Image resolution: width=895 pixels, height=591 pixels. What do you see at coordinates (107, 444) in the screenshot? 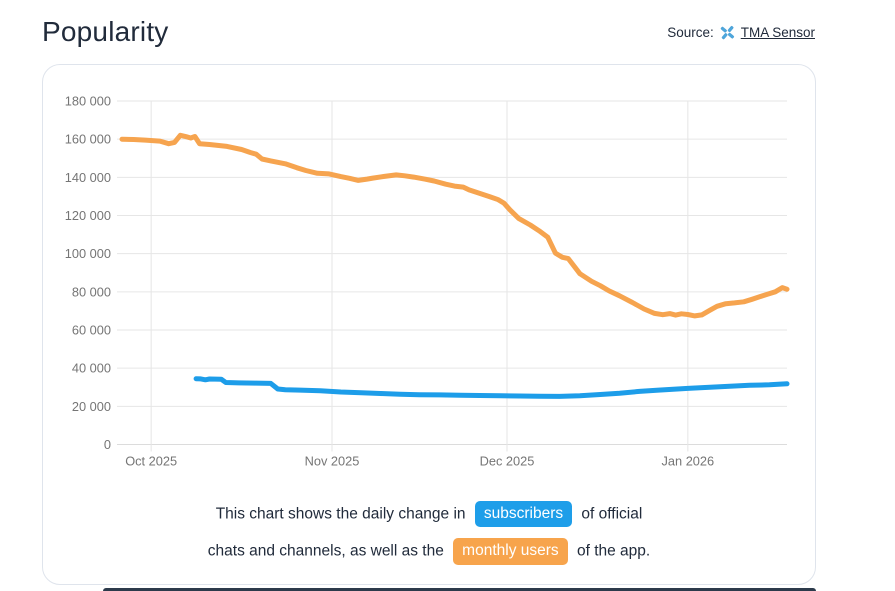
I see `svg-text: 0` at bounding box center [107, 444].